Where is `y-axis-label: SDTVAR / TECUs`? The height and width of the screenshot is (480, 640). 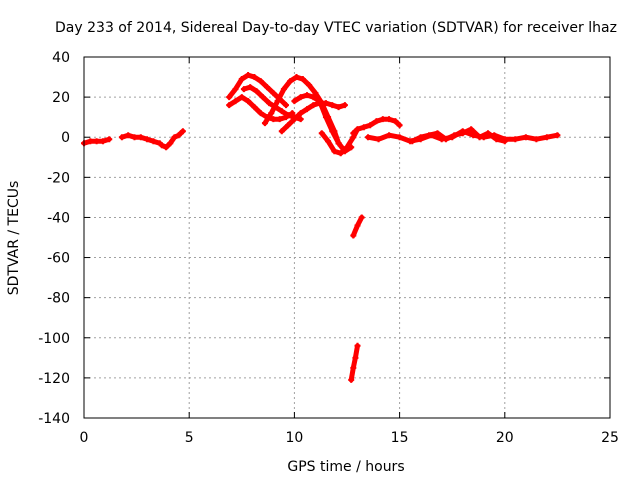
y-axis-label: SDTVAR / TECUs is located at coordinates (14, 238).